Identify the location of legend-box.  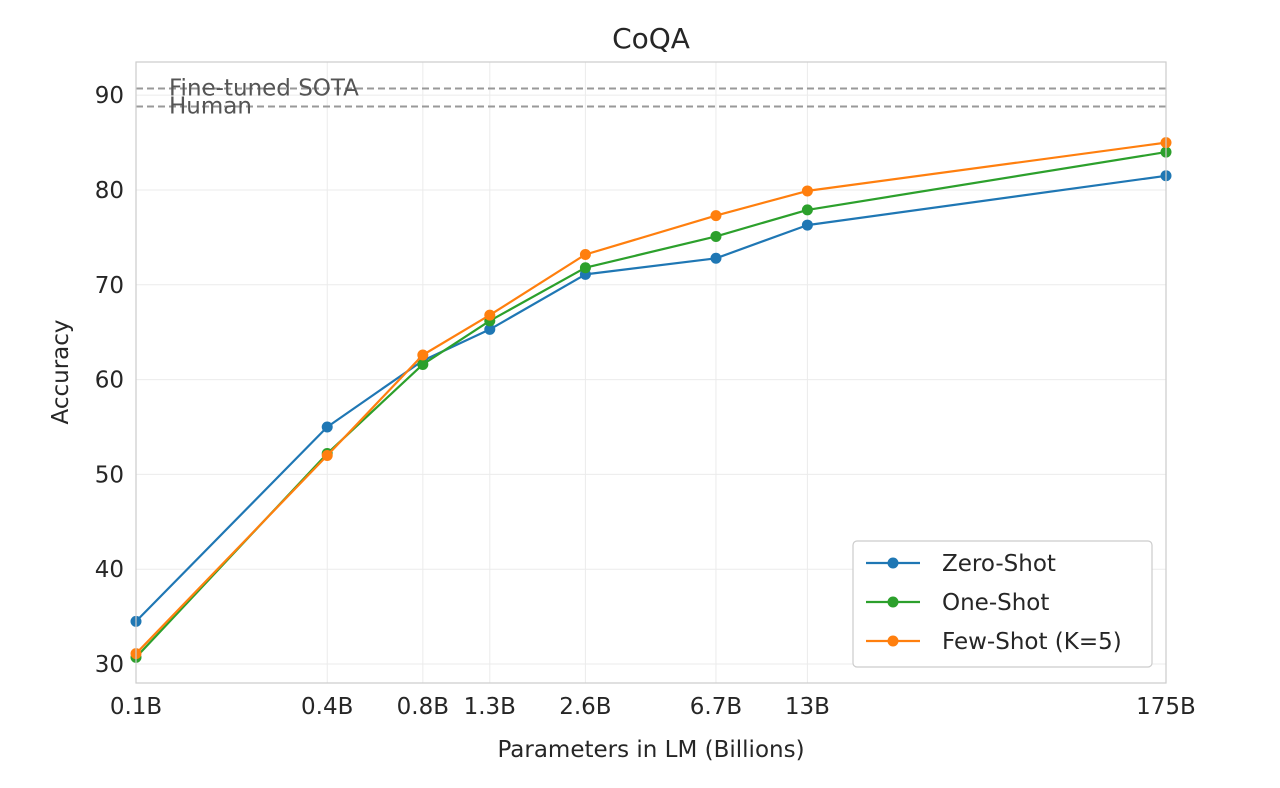
(1002, 604).